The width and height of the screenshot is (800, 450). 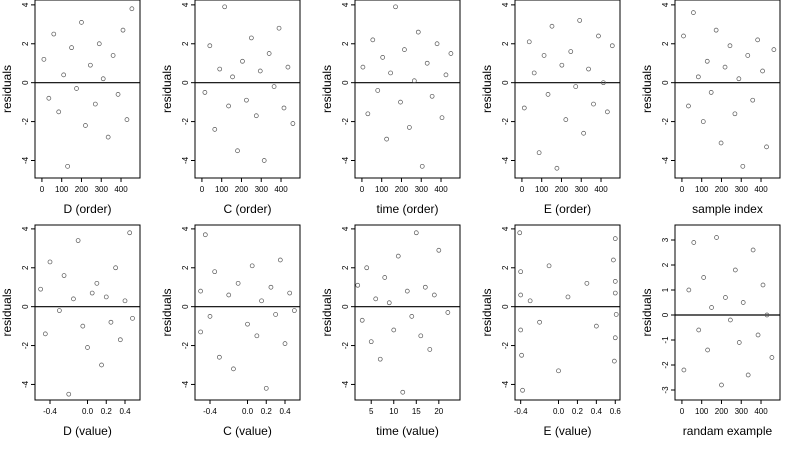 I want to click on x-tick-label: 0.0, so click(x=248, y=411).